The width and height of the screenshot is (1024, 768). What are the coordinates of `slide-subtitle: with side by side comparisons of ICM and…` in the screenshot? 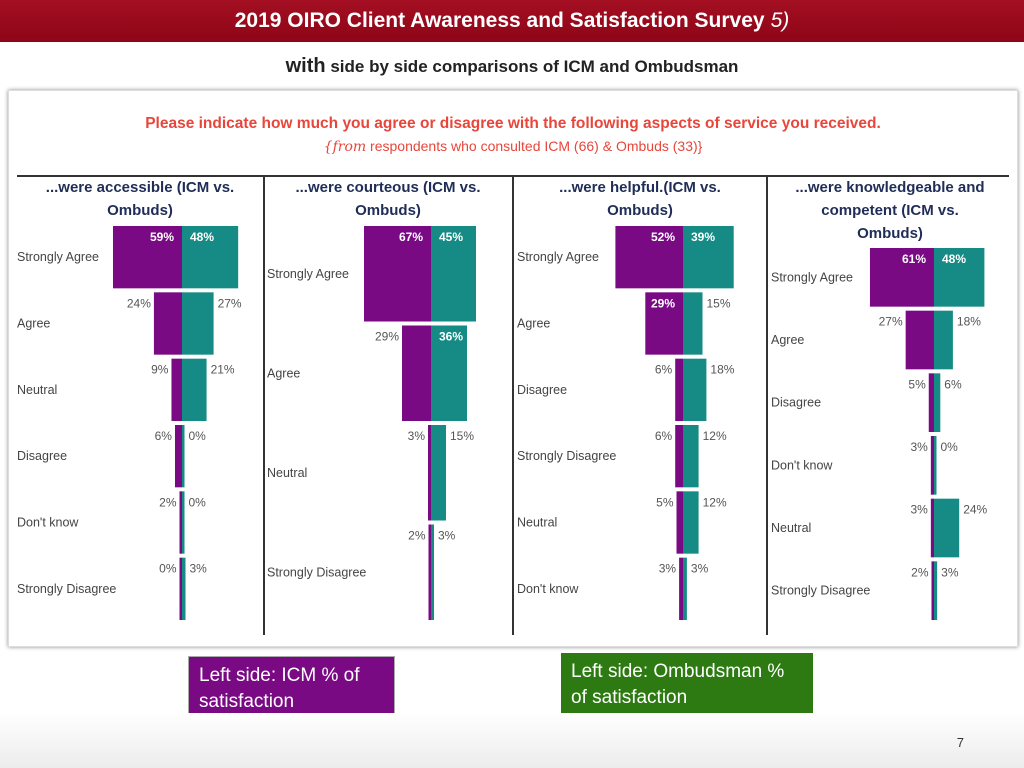 It's located at (512, 66).